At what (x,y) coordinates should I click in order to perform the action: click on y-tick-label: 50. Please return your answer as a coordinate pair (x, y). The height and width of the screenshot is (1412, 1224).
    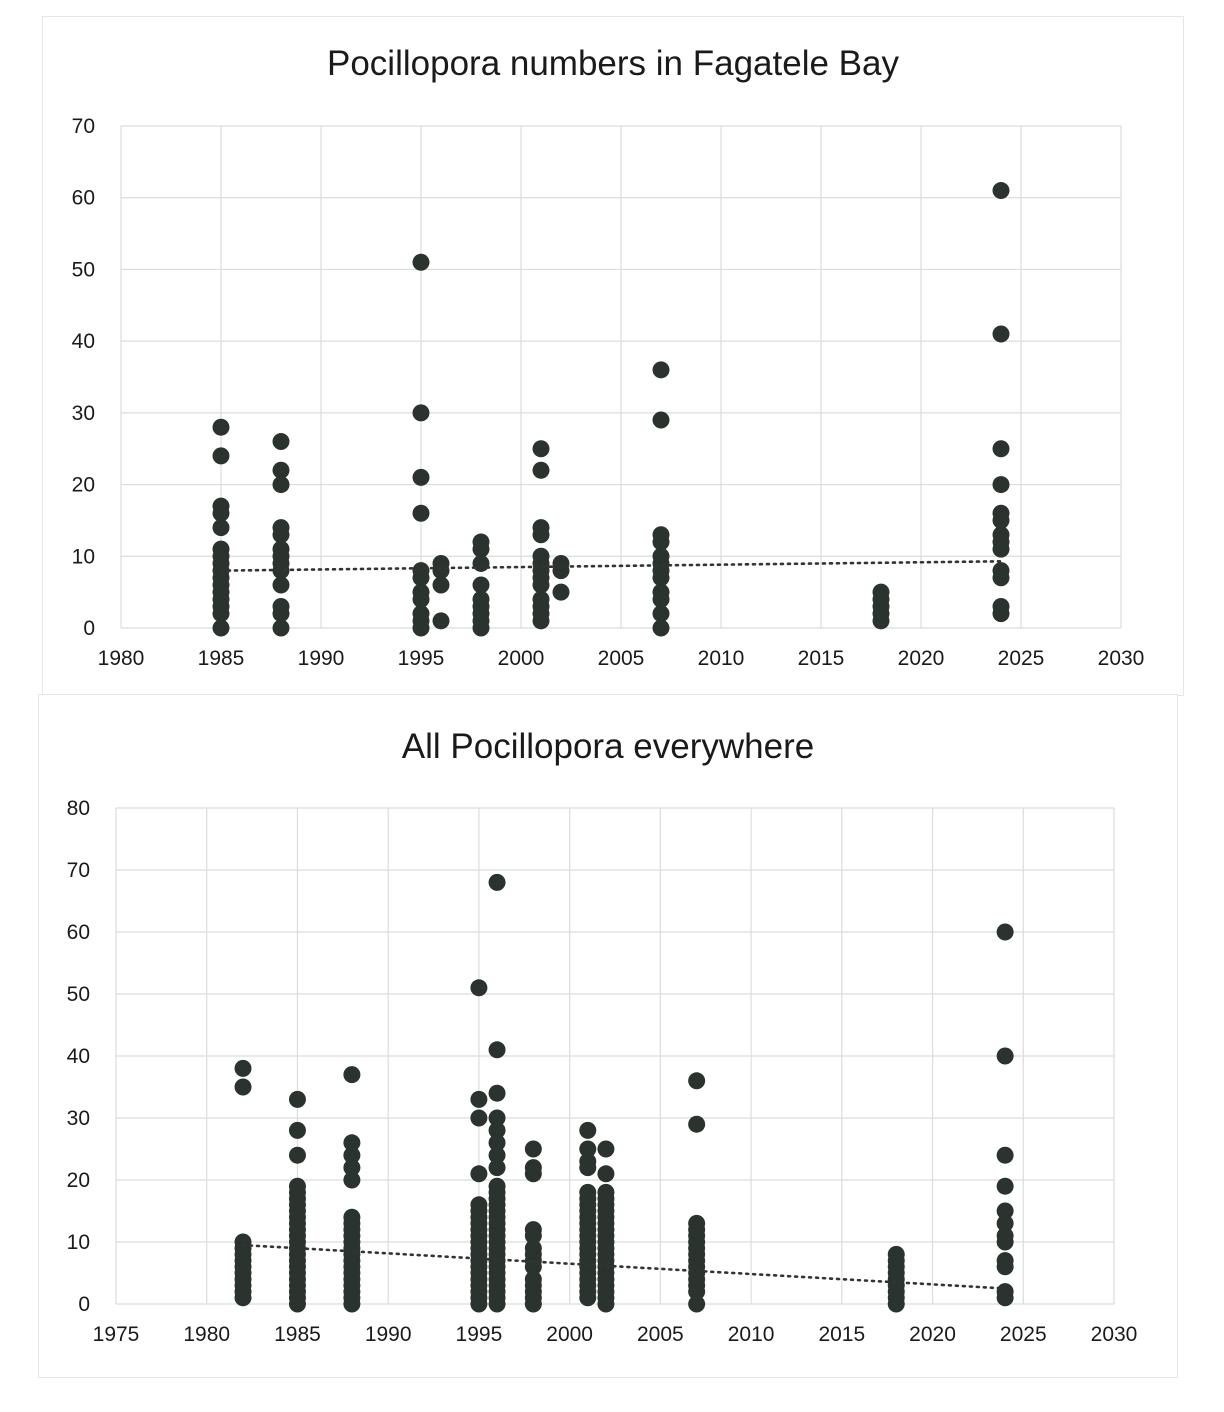
    Looking at the image, I should click on (83, 269).